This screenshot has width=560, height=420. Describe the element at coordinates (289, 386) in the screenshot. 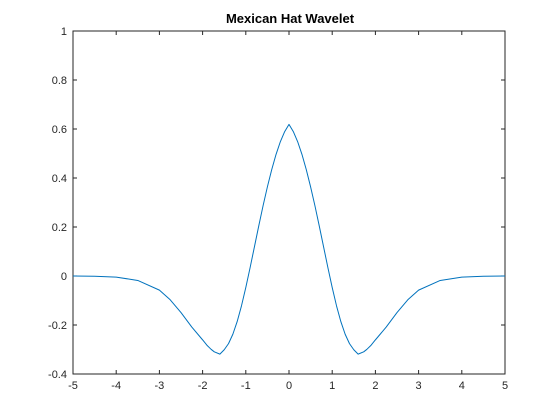

I see `x-tick-label: 0` at that location.